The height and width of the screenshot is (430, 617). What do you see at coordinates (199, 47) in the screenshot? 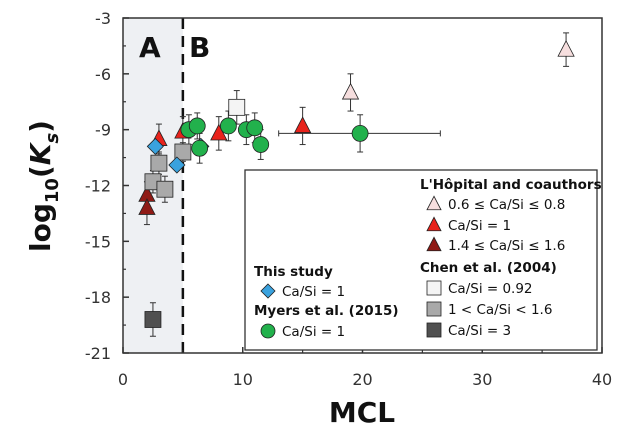
I see `region-label-b: B` at bounding box center [199, 47].